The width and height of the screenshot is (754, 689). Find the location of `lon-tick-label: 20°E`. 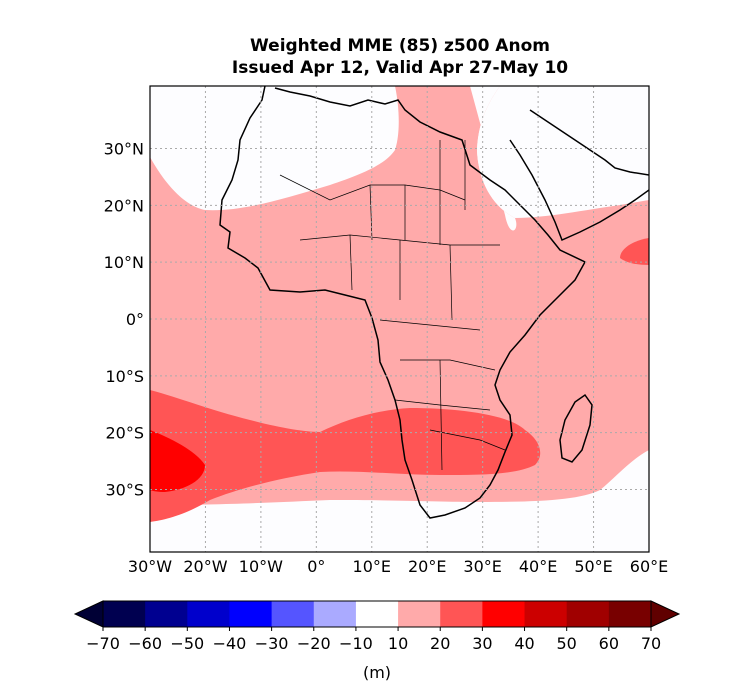

lon-tick-label: 20°E is located at coordinates (427, 566).